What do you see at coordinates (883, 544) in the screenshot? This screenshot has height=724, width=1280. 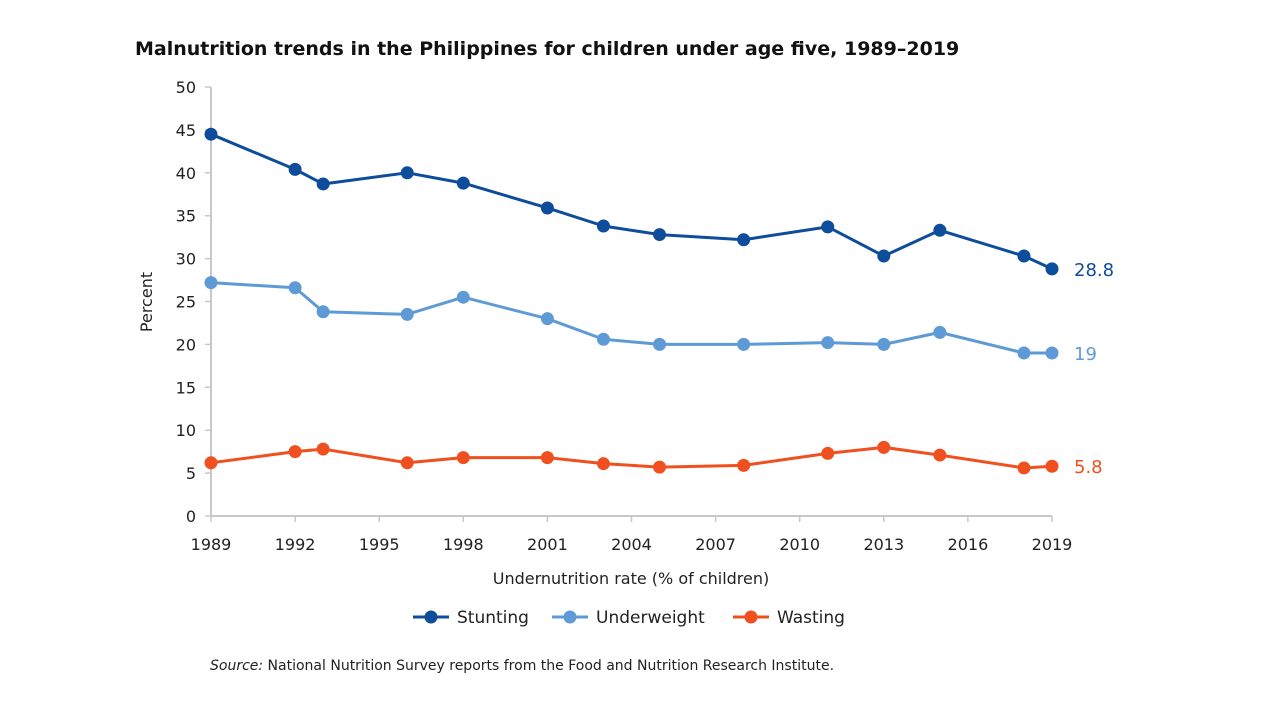 I see `x-tick-label: 2013` at bounding box center [883, 544].